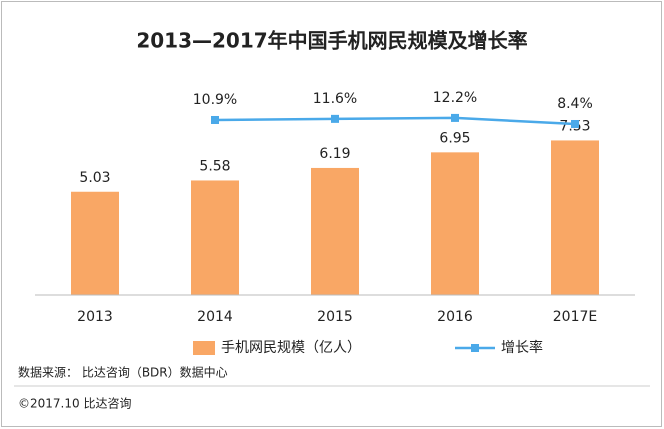  What do you see at coordinates (575, 317) in the screenshot?
I see `x-tick-label: 2017E` at bounding box center [575, 317].